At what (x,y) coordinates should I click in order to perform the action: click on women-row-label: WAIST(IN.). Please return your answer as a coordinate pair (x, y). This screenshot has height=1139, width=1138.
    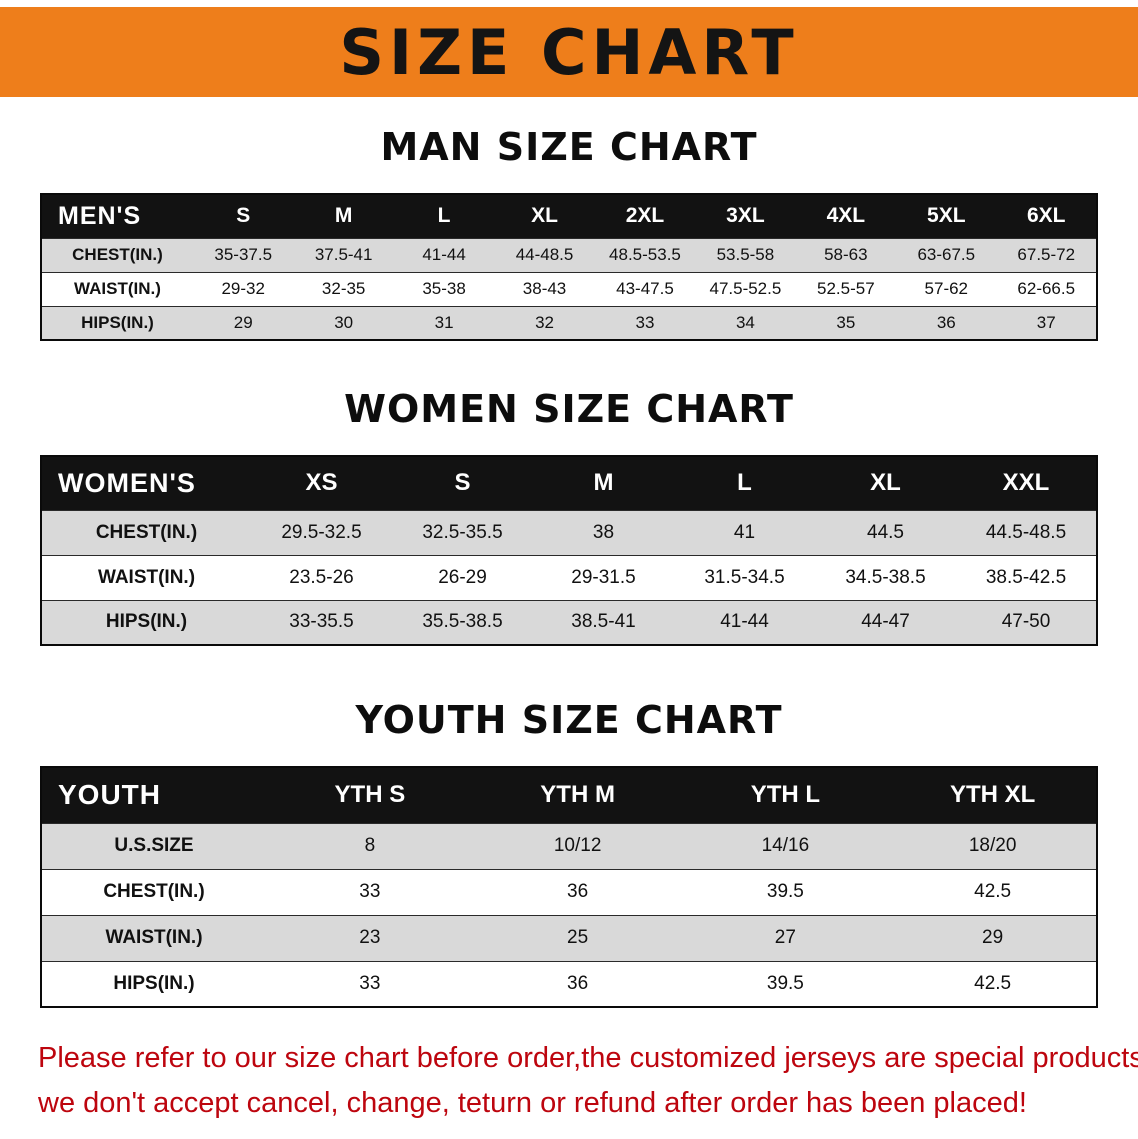
    Looking at the image, I should click on (146, 577).